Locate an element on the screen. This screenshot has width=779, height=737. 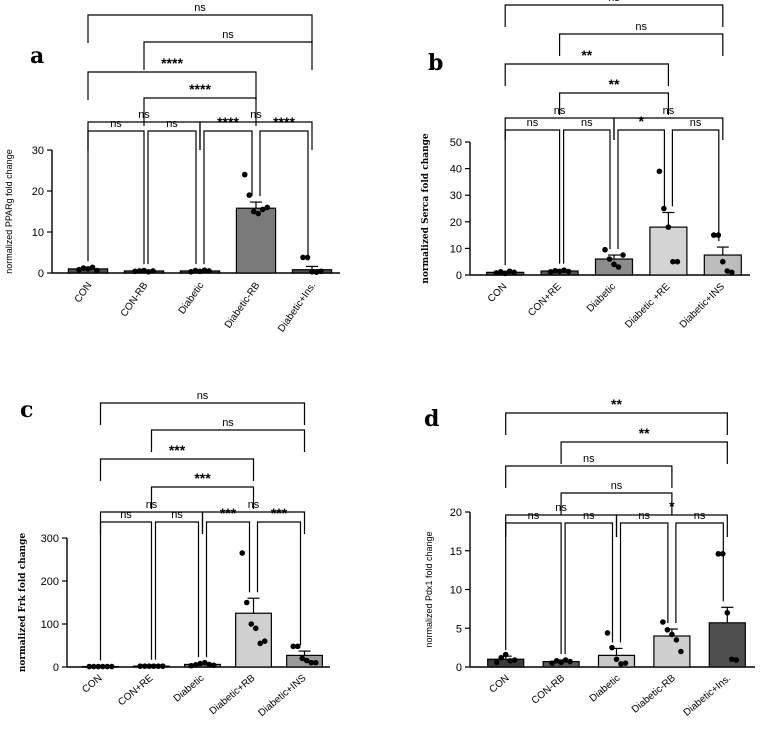
x-tick-label: Diabetic is located at coordinates (189, 689).